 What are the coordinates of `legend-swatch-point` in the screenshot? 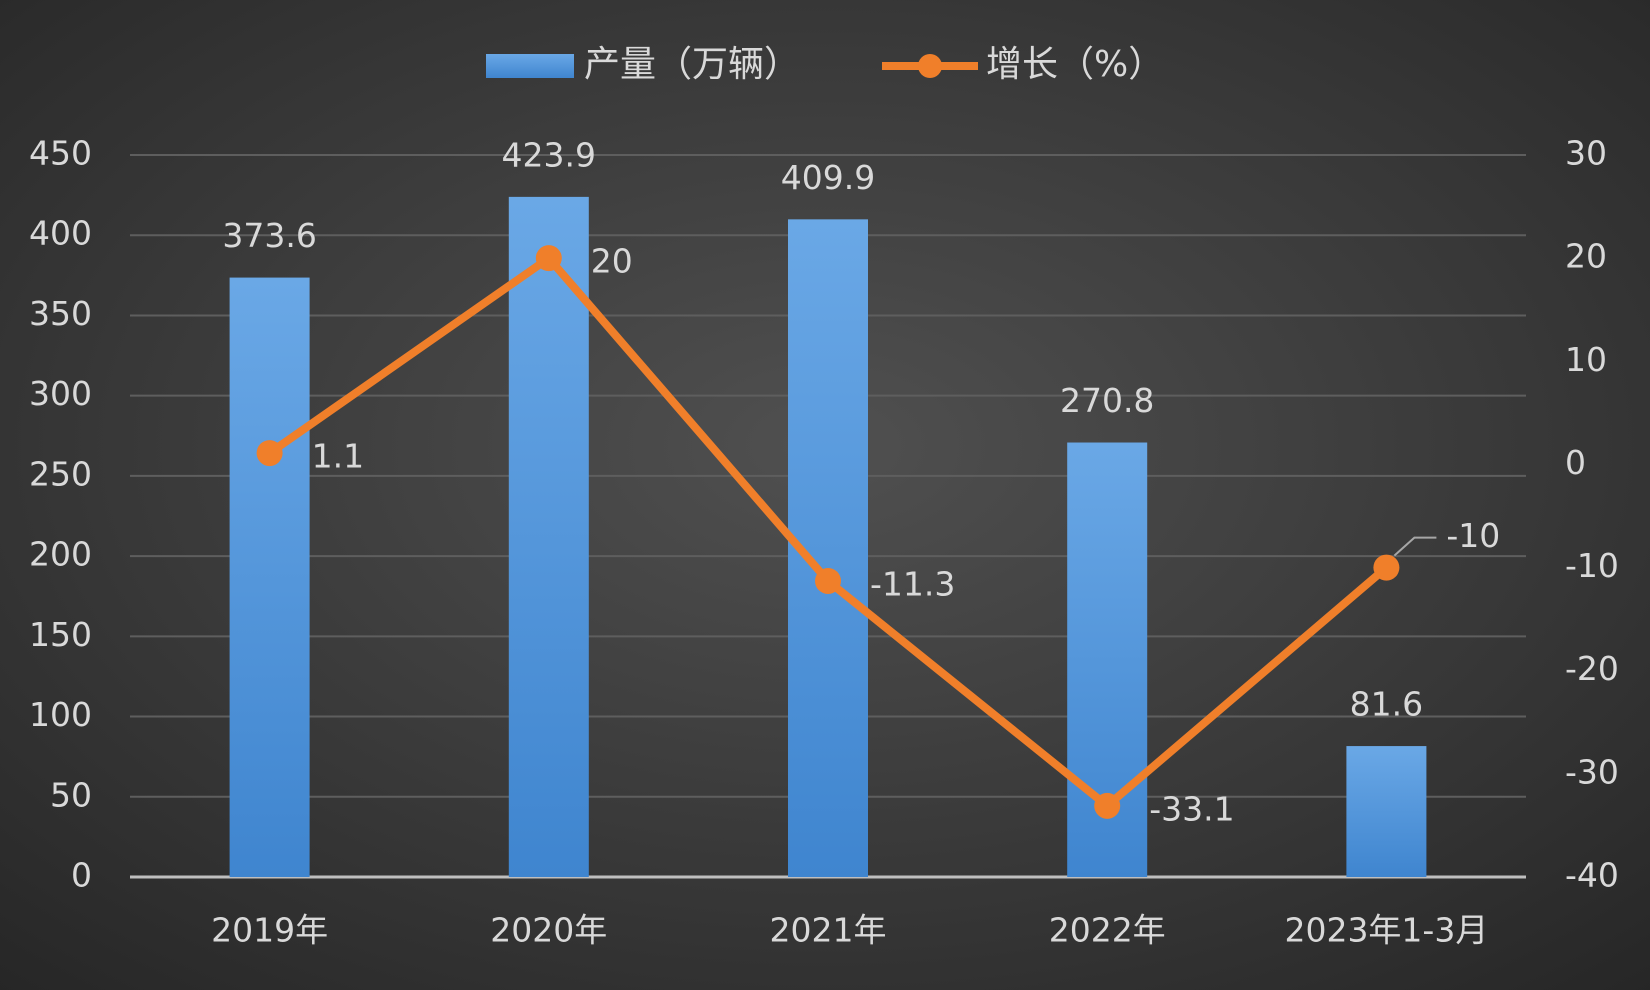 It's located at (930, 66).